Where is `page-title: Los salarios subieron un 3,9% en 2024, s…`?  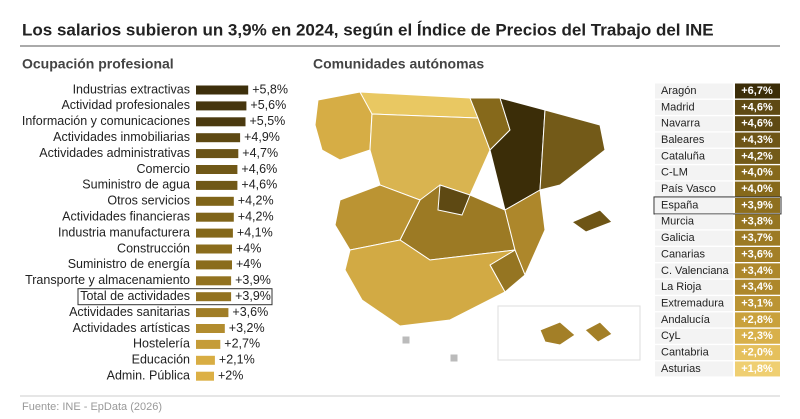
page-title: Los salarios subieron un 3,9% en 2024, s… is located at coordinates (368, 29).